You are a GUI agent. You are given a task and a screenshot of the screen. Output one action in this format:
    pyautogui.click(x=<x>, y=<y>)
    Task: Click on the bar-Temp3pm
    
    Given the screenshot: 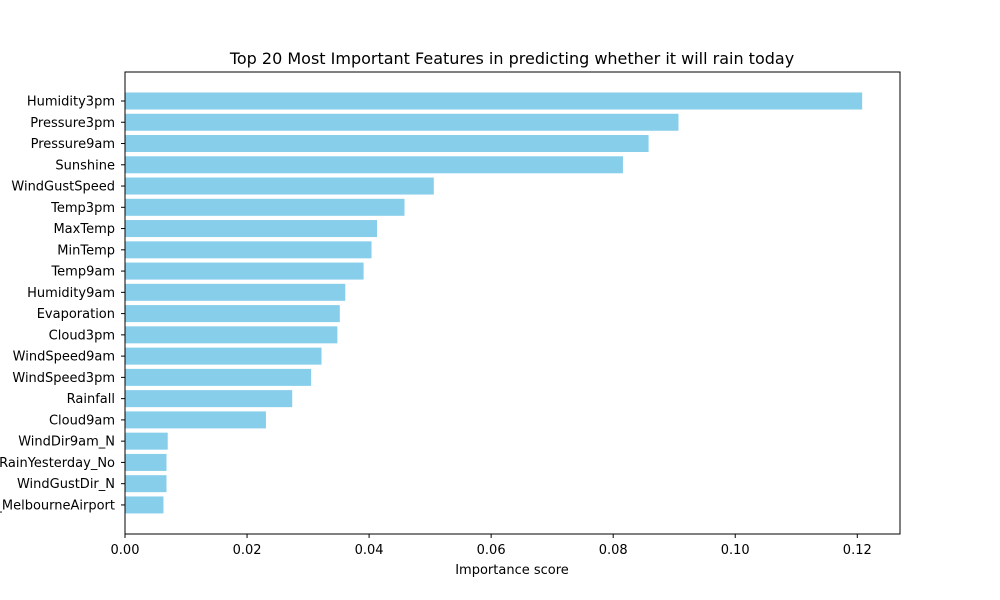 What is the action you would take?
    pyautogui.click(x=265, y=207)
    